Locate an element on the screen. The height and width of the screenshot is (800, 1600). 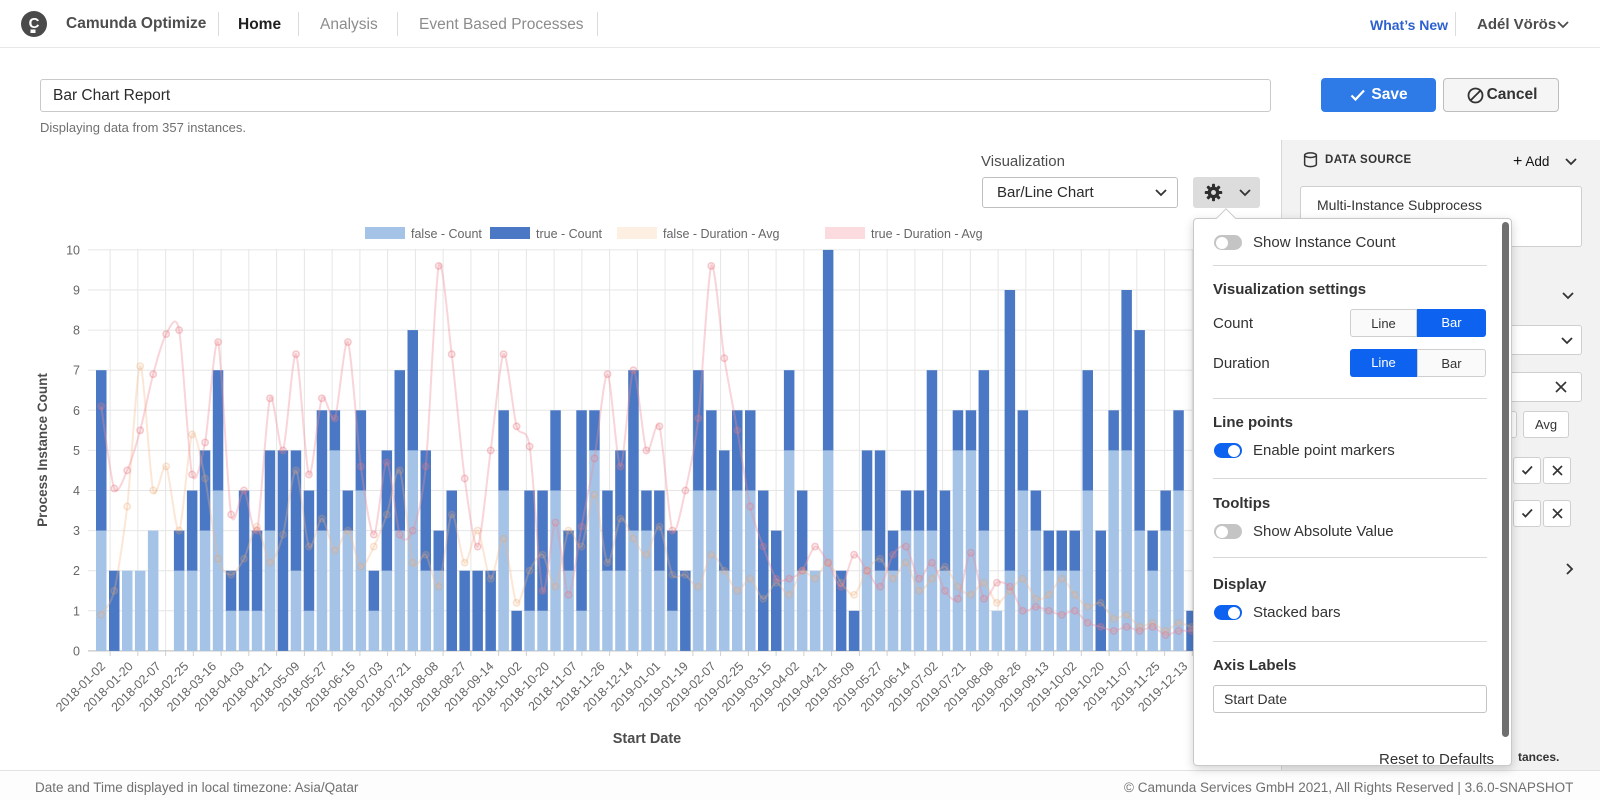
svg-text: 5 is located at coordinates (76, 451).